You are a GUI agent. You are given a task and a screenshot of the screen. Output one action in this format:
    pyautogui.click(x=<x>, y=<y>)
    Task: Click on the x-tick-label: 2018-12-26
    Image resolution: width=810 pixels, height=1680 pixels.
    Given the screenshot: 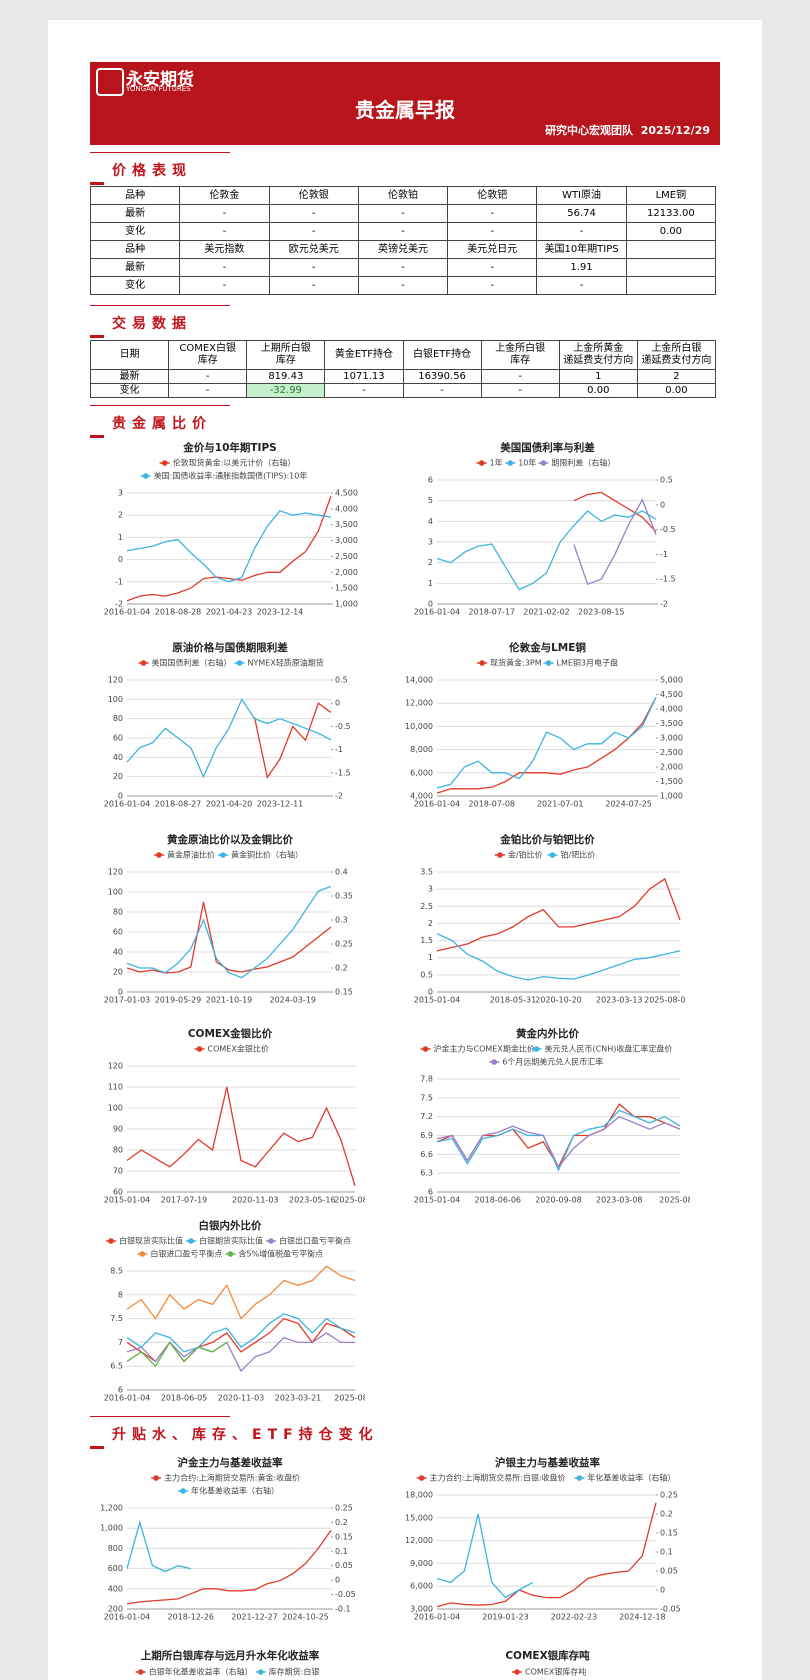 What is the action you would take?
    pyautogui.click(x=191, y=1617)
    